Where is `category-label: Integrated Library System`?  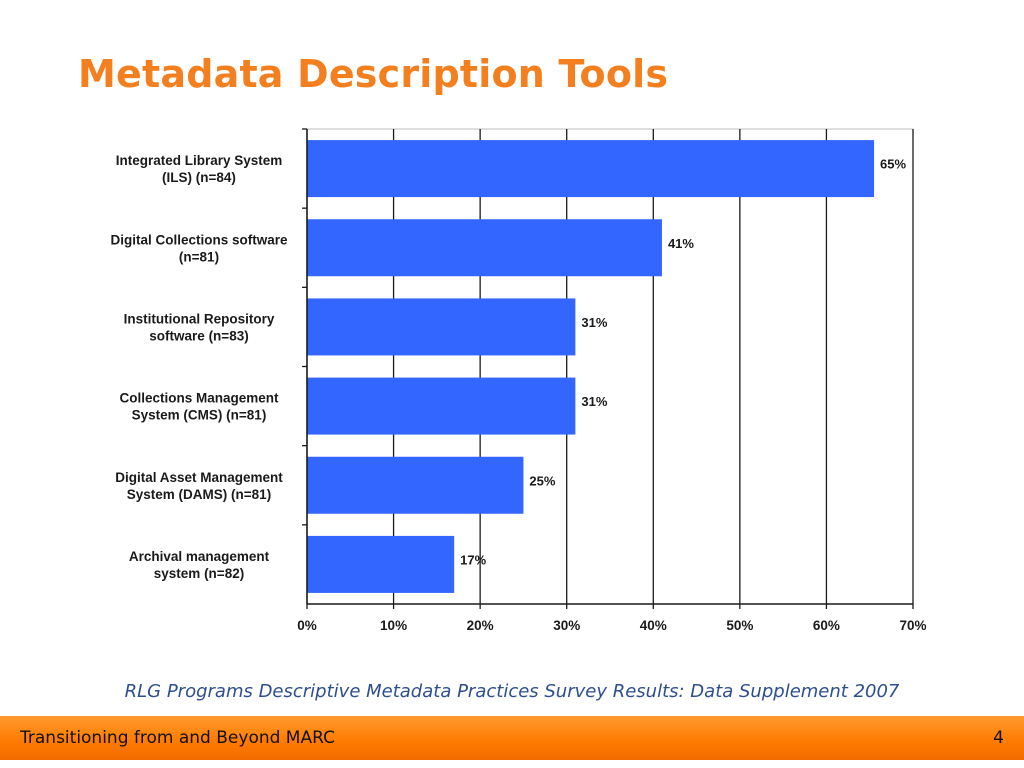
category-label: Integrated Library System is located at coordinates (199, 160).